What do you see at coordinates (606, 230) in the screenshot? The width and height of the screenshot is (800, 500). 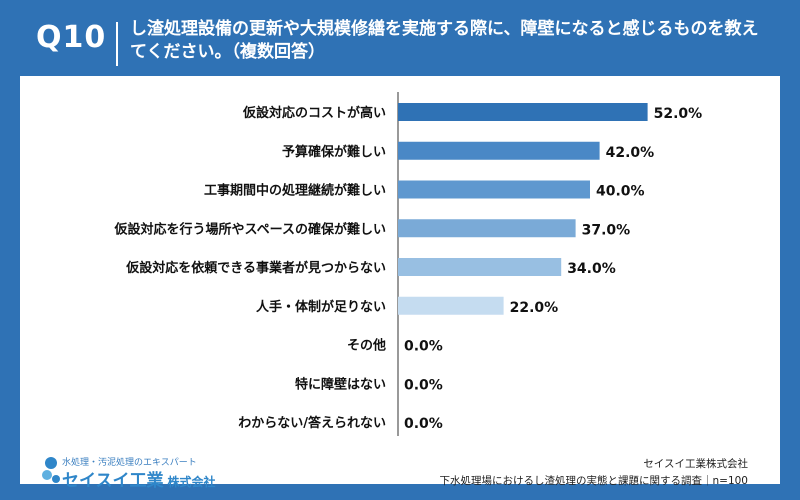 I see `value-label: 37.0%` at bounding box center [606, 230].